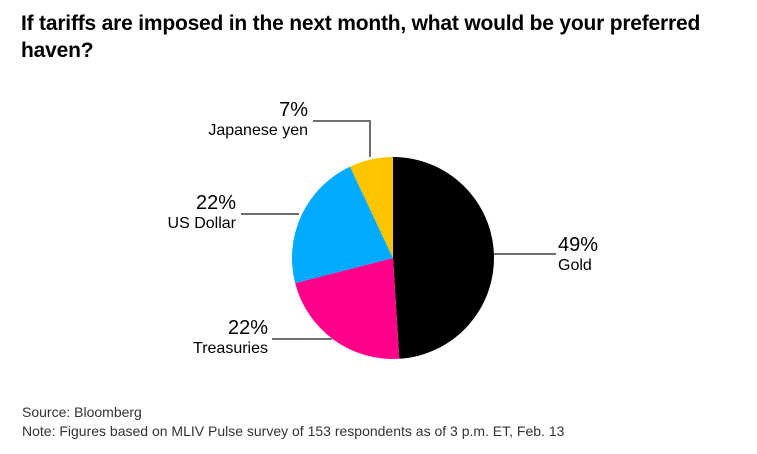 The width and height of the screenshot is (757, 454). What do you see at coordinates (293, 110) in the screenshot?
I see `japanese-yen-percent-label: 7%` at bounding box center [293, 110].